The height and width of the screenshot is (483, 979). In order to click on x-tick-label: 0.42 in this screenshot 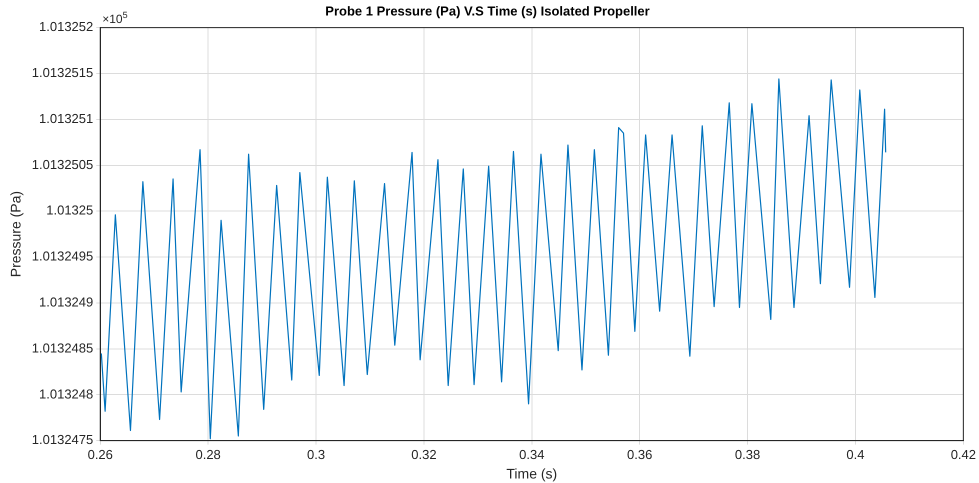, I will do `click(963, 454)`.